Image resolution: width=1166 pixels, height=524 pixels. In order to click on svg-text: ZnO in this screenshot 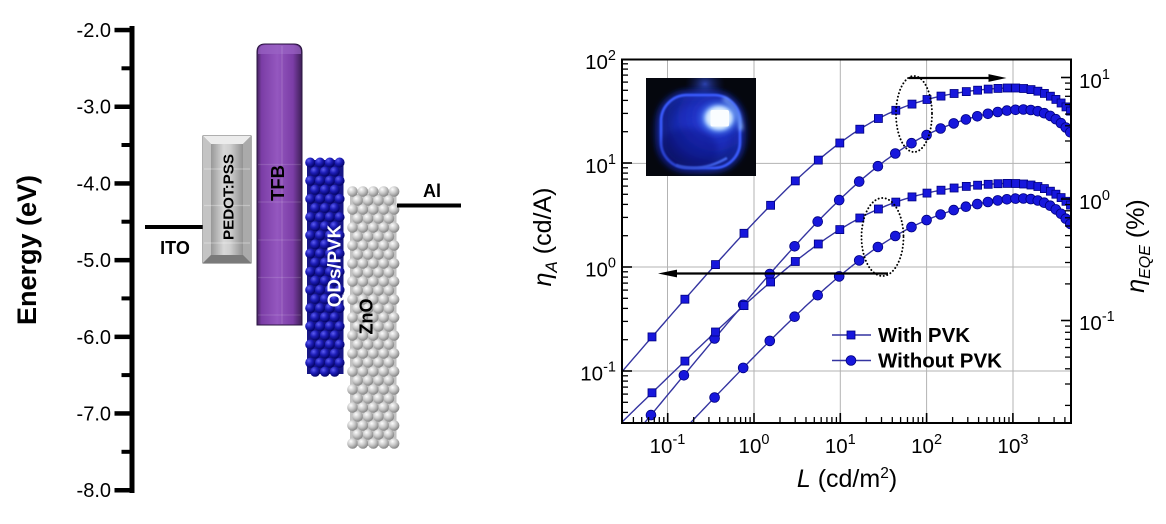, I will do `click(367, 317)`.